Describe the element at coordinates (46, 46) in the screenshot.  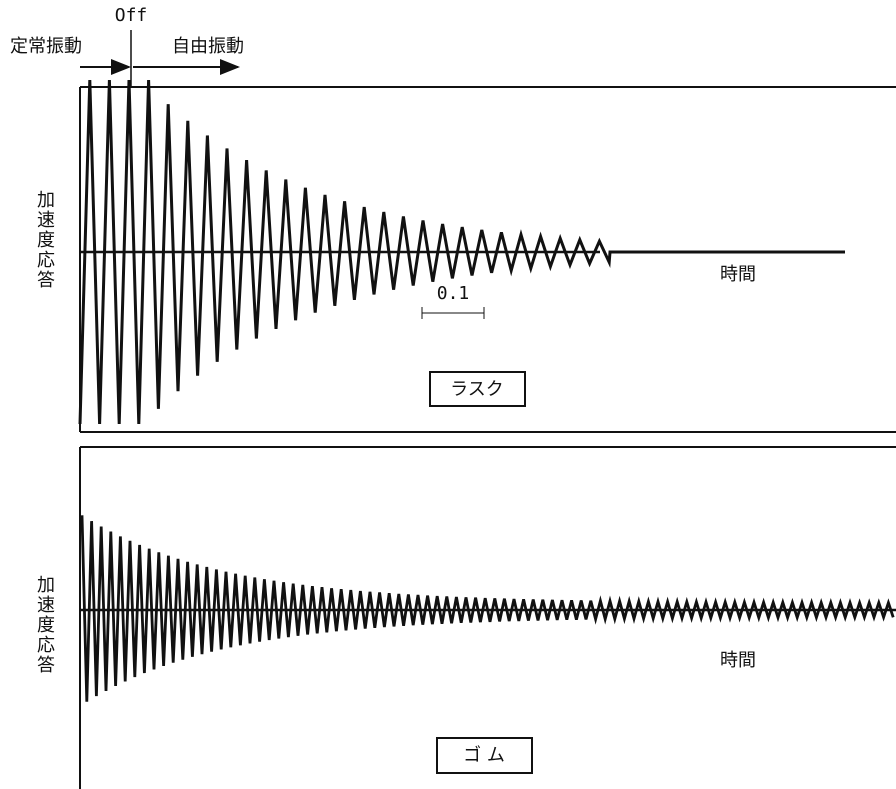
I see `steady-label: 定常振動` at that location.